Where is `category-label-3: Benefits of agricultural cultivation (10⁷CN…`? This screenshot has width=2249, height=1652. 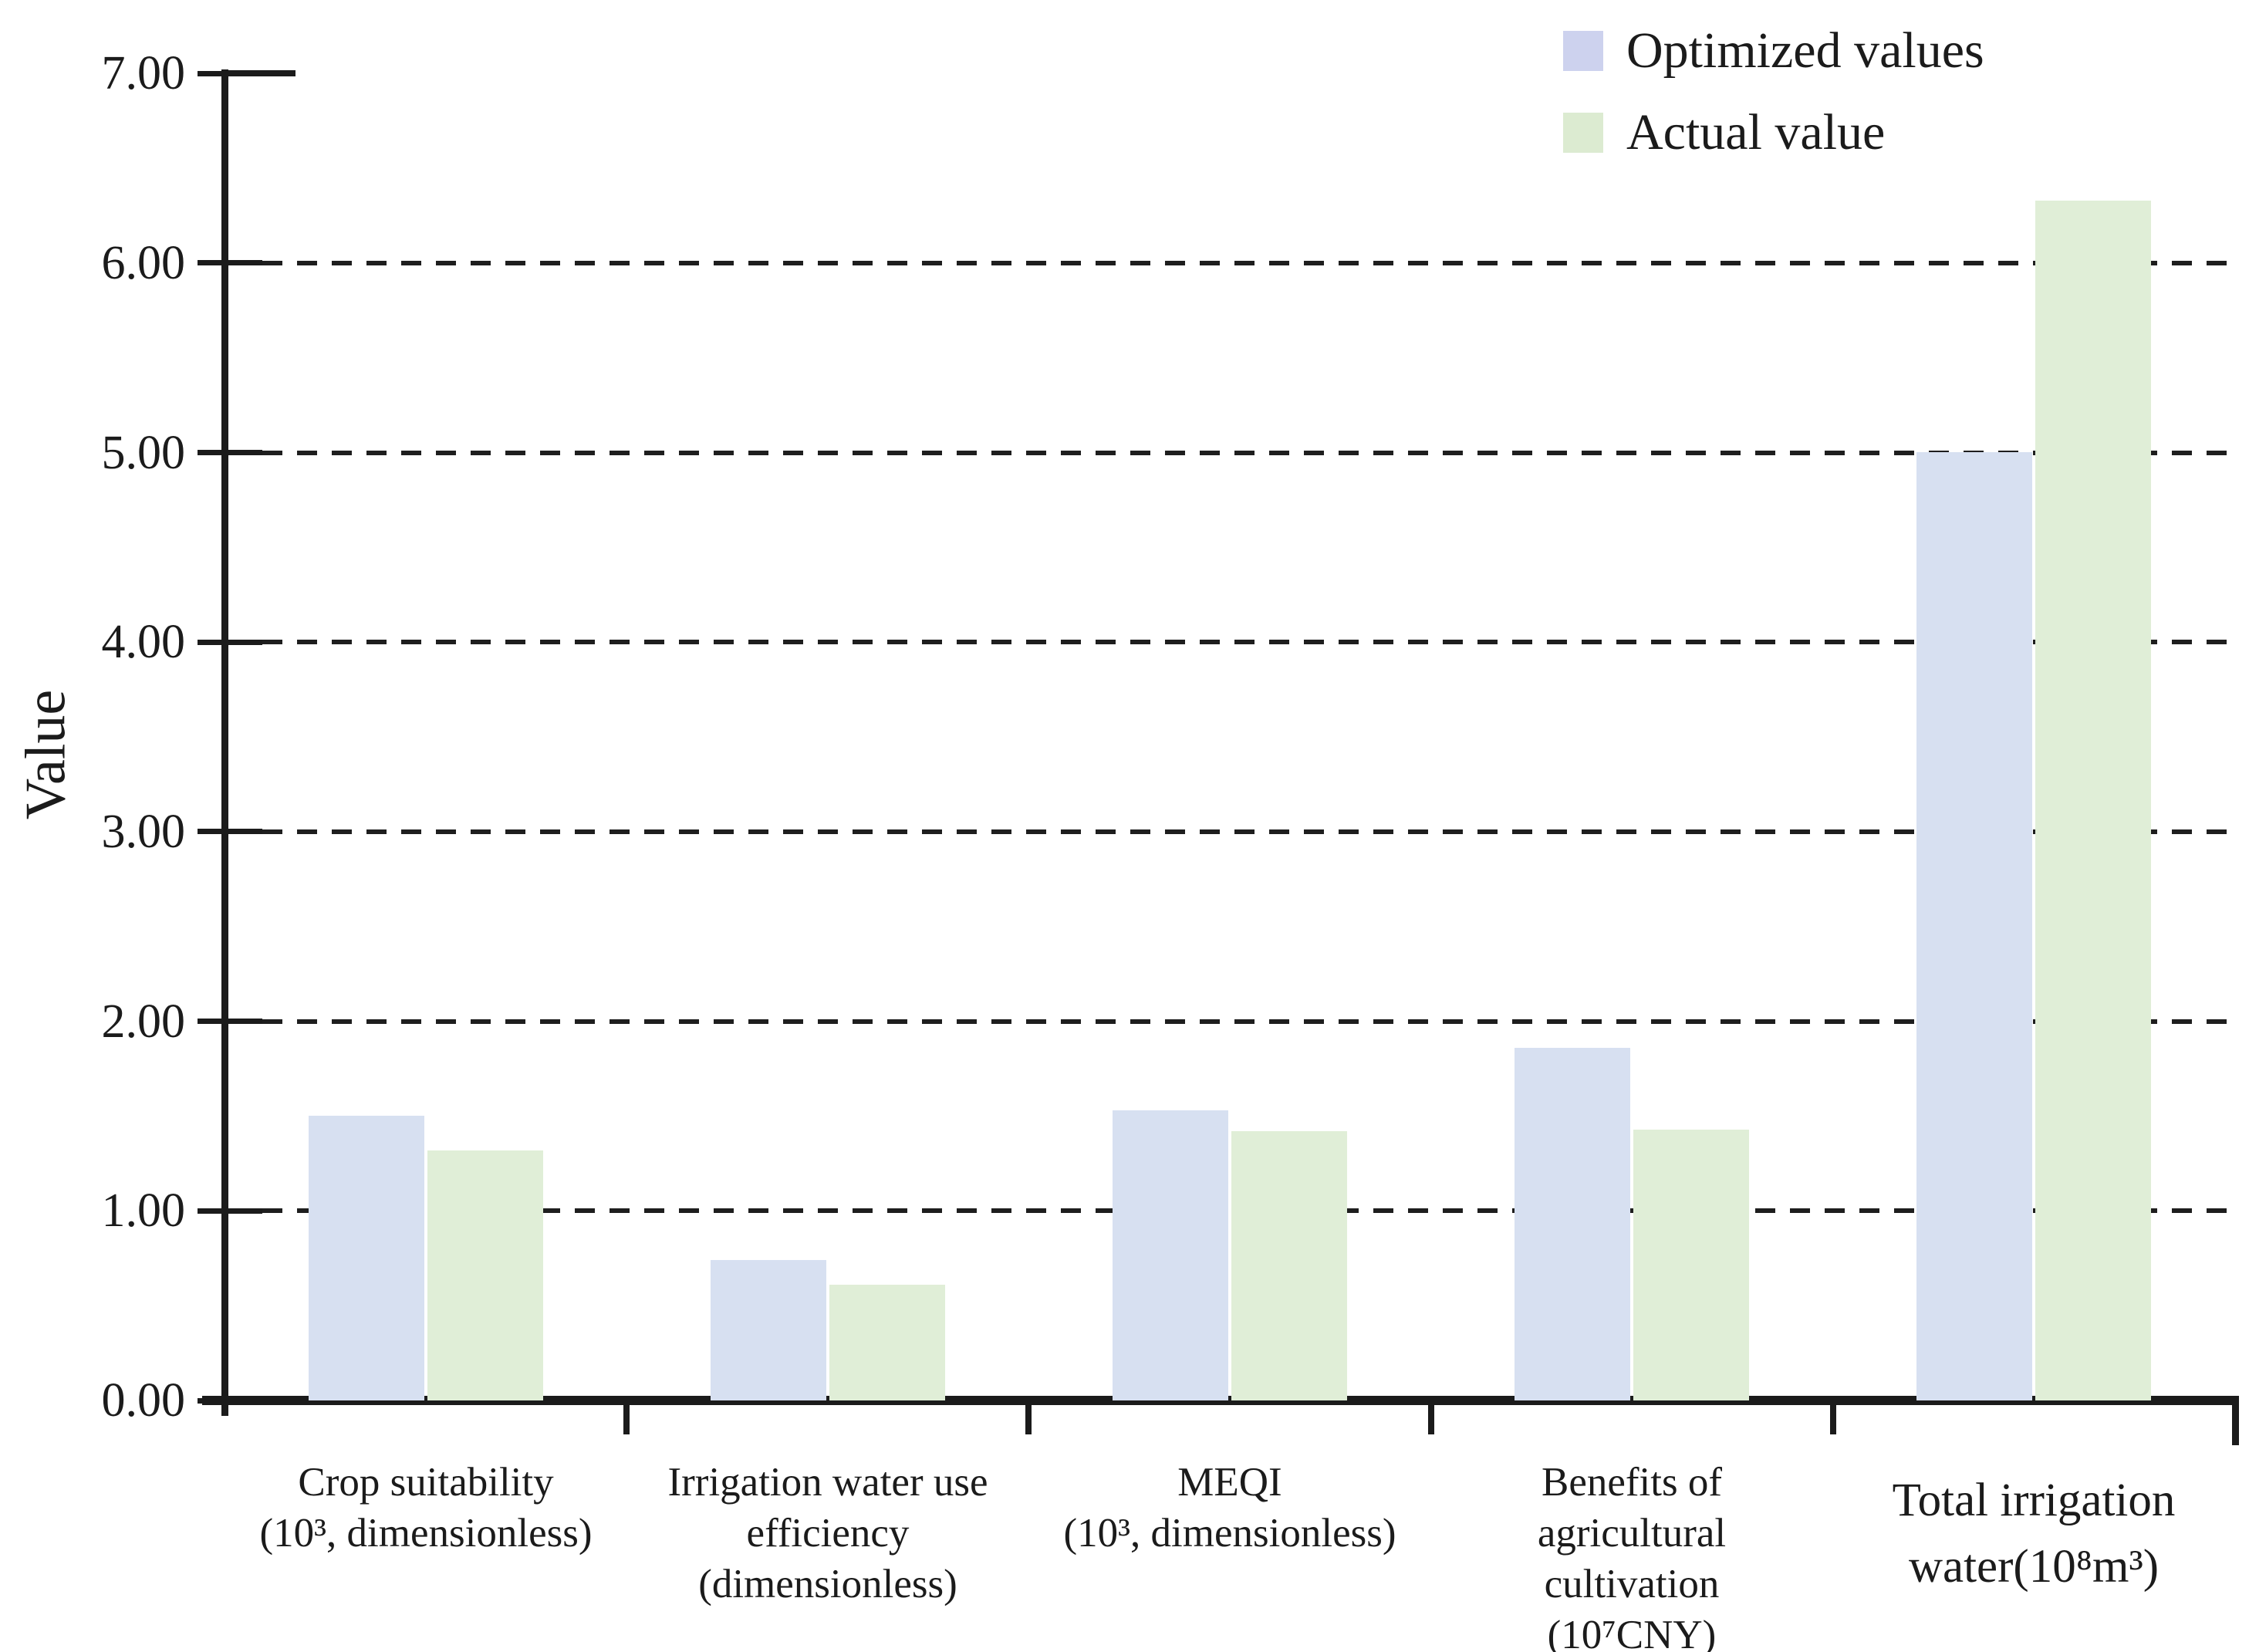
category-label-3: Benefits of agricultural cultivation (10⁷CN… is located at coordinates (1632, 1554).